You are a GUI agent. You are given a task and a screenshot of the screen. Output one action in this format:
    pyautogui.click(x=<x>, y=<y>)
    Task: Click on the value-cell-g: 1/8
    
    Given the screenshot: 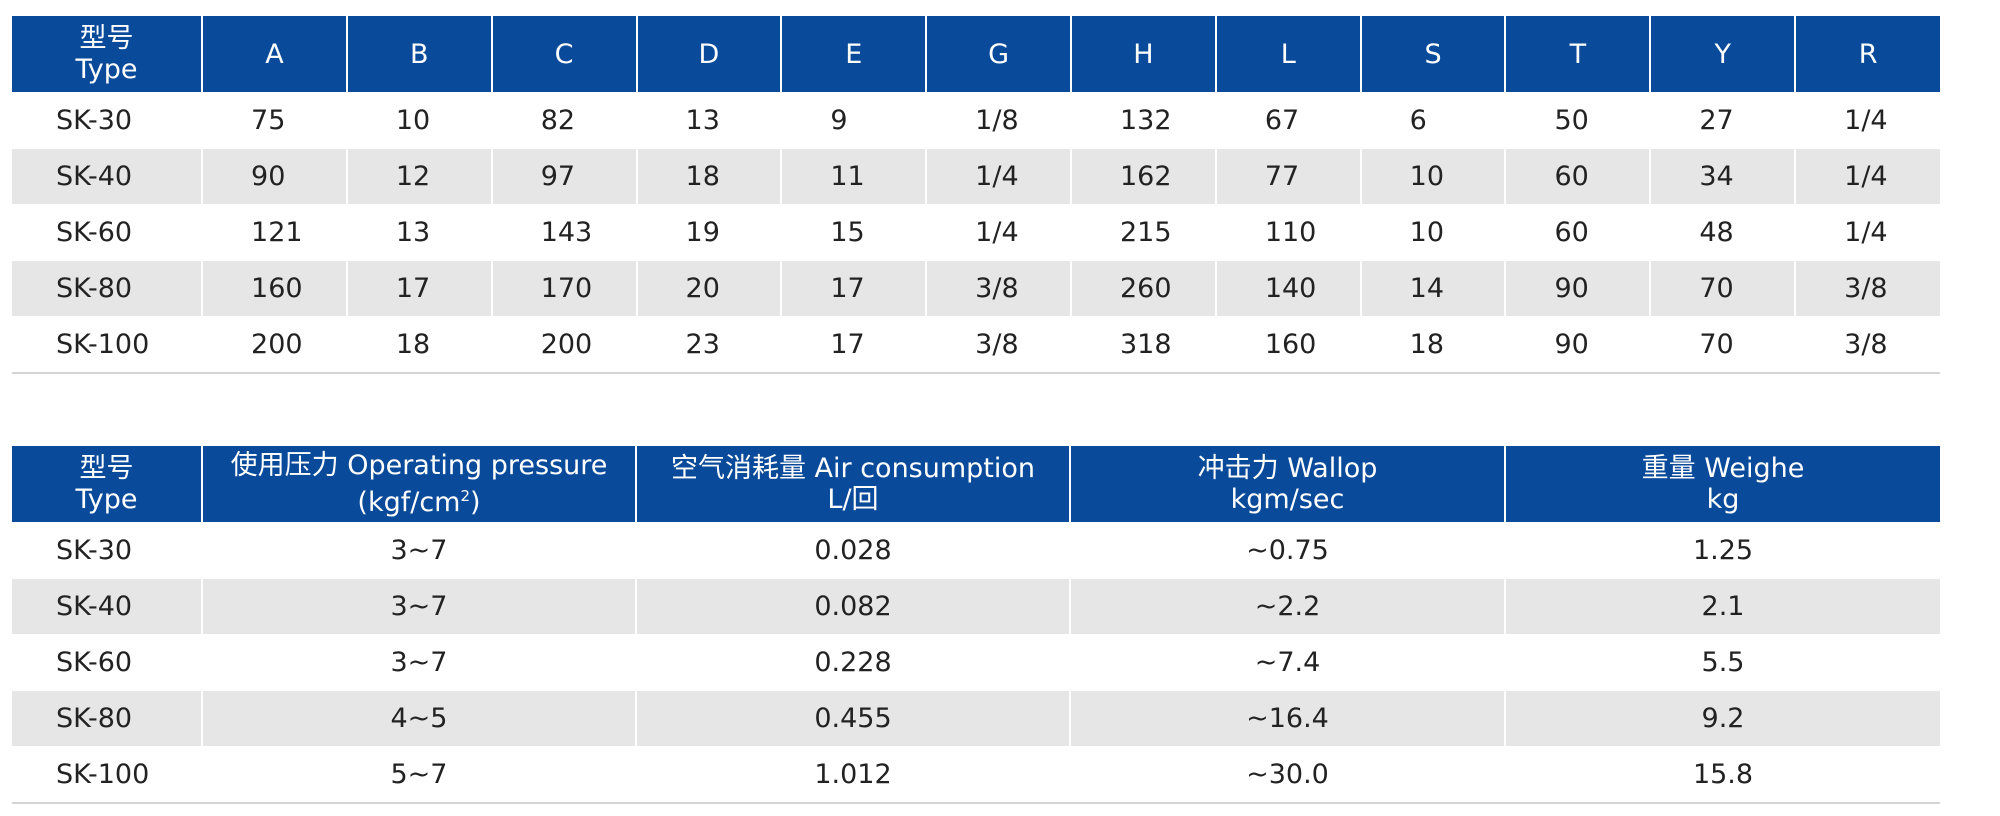 What is the action you would take?
    pyautogui.click(x=998, y=120)
    